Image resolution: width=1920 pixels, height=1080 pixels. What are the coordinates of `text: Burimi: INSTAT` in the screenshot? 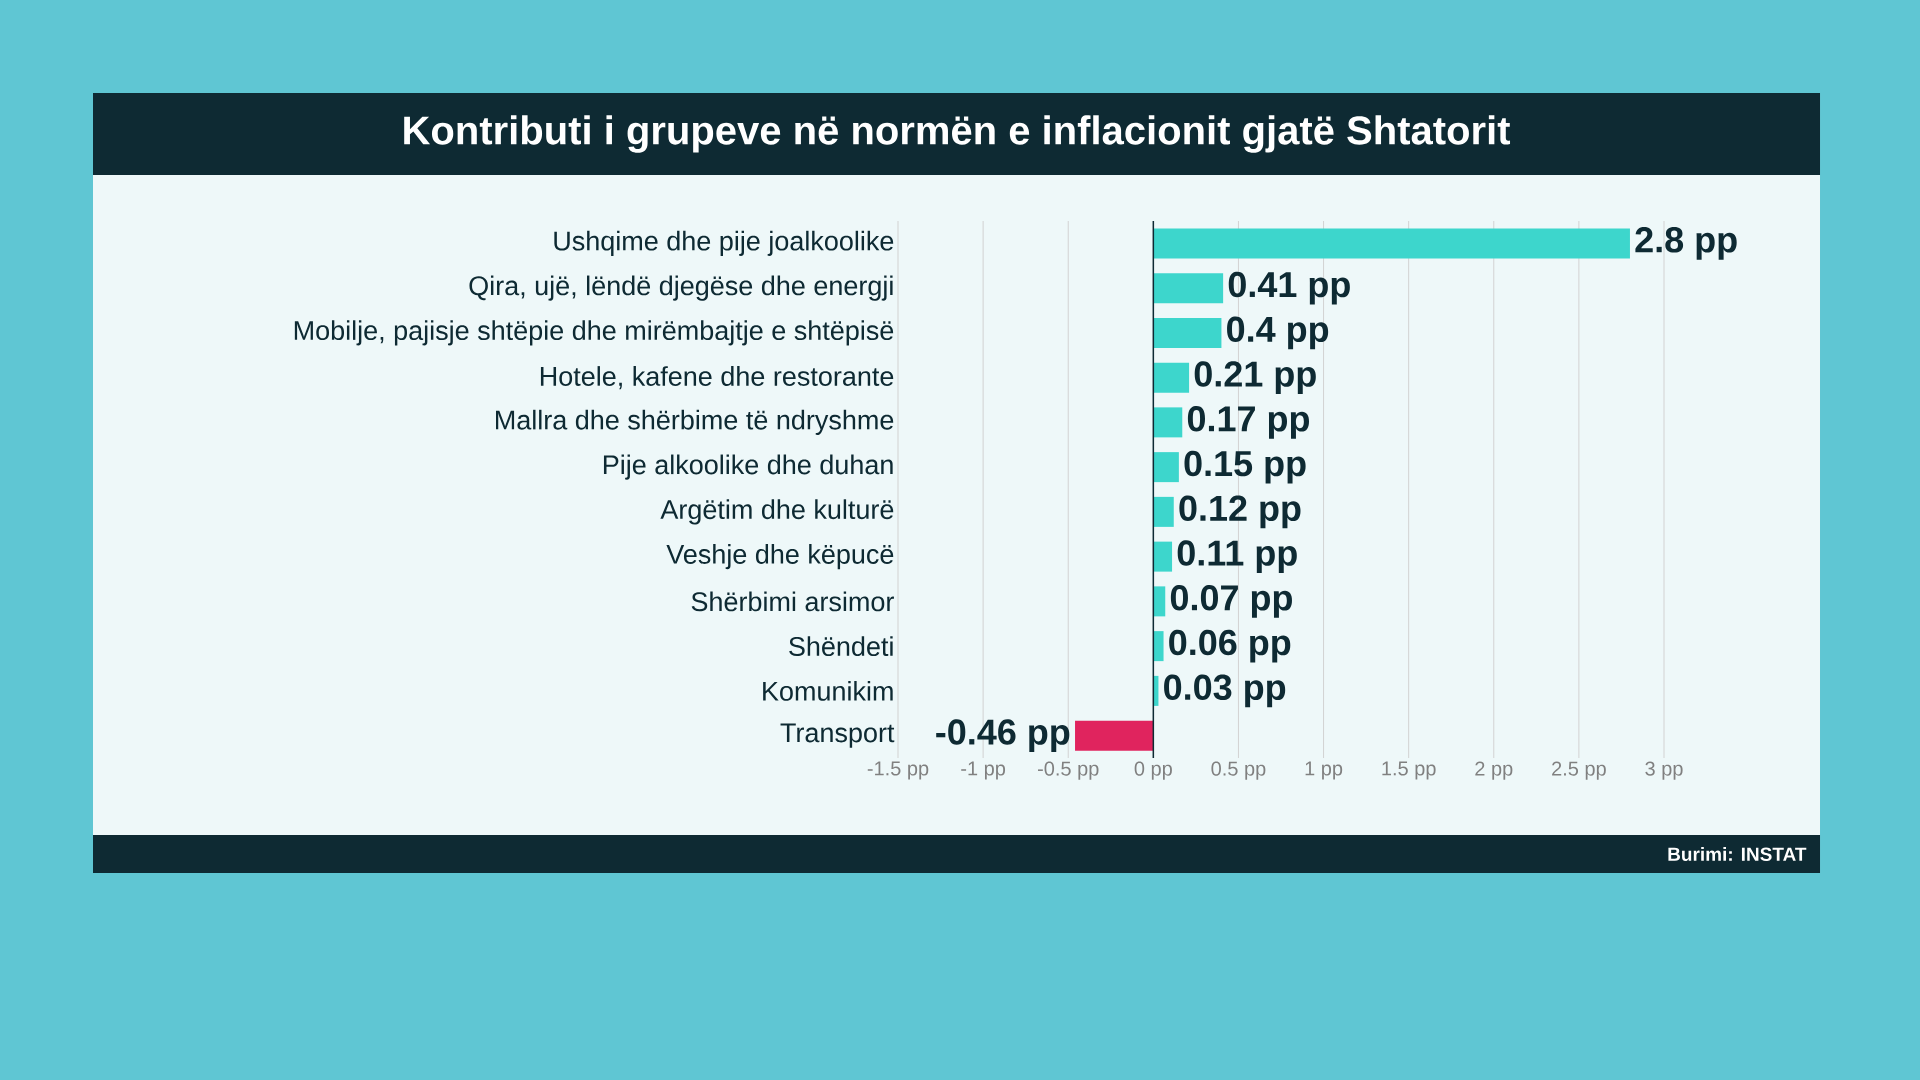 It's located at (1737, 854).